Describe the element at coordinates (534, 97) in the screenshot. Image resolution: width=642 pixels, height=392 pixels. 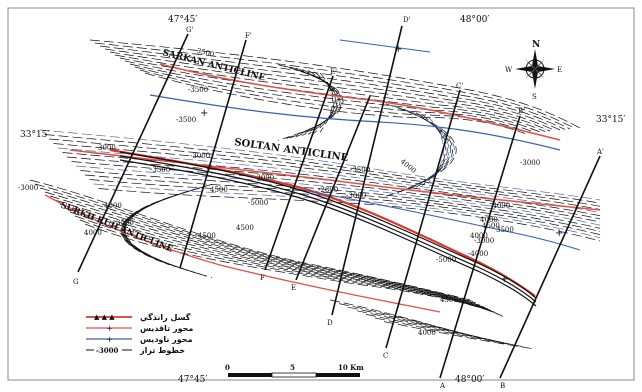
I see `compass-s: S` at that location.